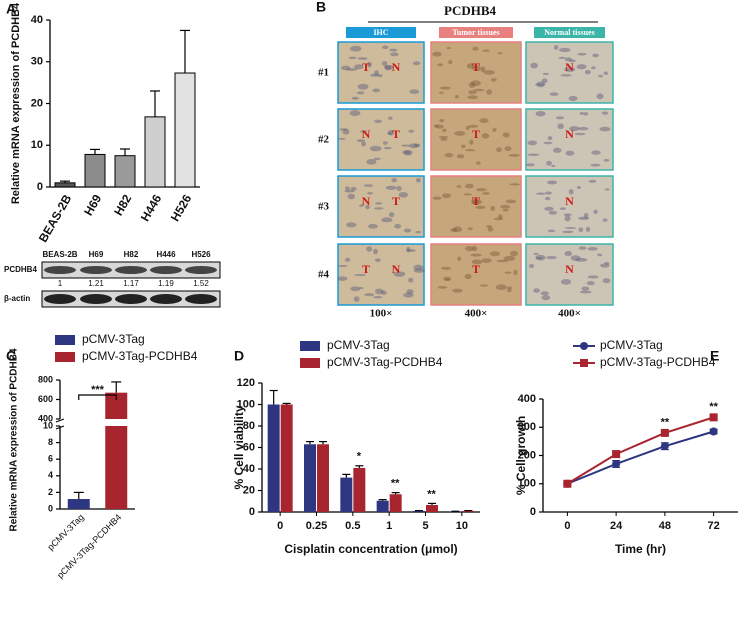  What do you see at coordinates (16, 103) in the screenshot?
I see `y-axis-label: Relative mRNA expression of PCDHB4` at bounding box center [16, 103].